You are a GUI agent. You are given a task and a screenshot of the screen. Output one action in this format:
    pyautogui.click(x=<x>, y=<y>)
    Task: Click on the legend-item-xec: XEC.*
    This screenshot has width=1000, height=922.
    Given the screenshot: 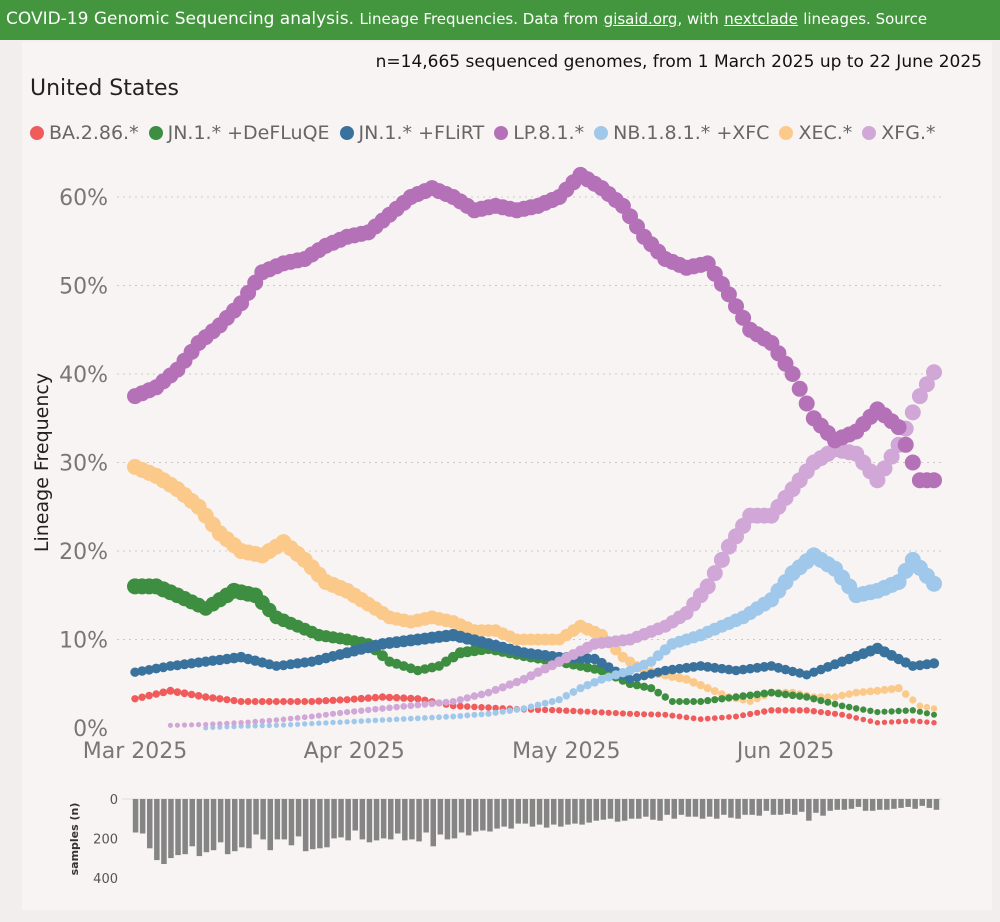 What is the action you would take?
    pyautogui.click(x=815, y=133)
    